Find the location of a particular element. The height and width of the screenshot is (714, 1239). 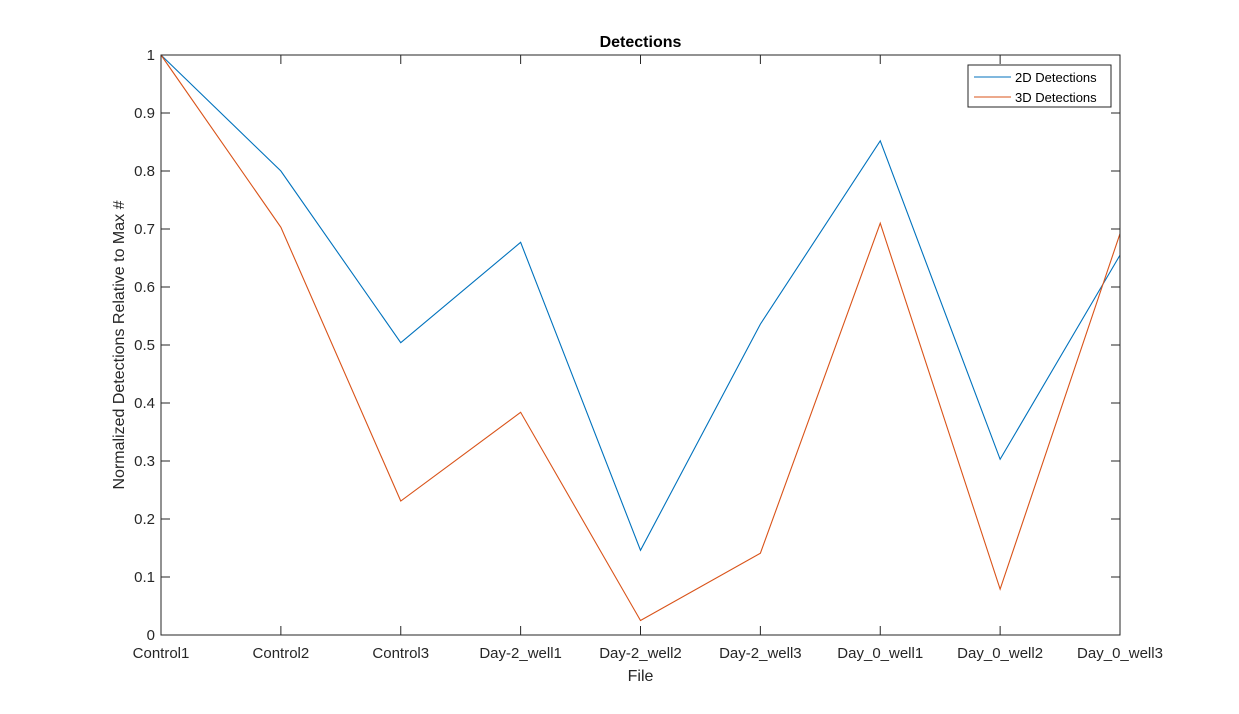

legend-box is located at coordinates (1039, 86).